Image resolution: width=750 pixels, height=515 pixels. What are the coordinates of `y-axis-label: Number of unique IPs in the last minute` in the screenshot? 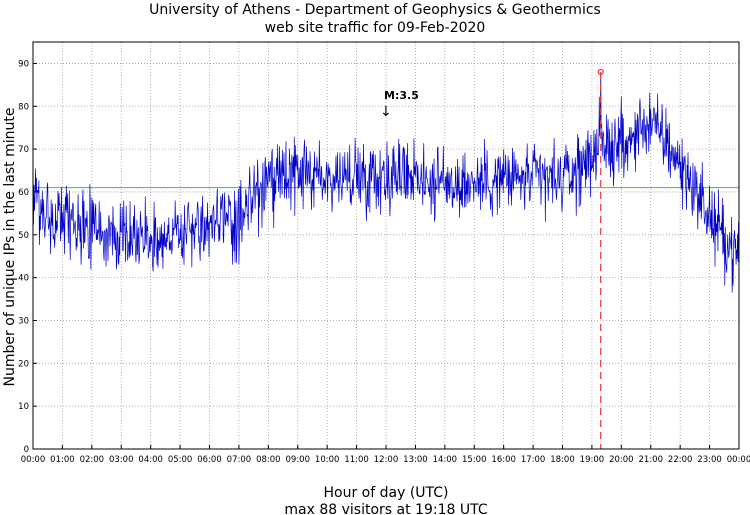 It's located at (10, 247).